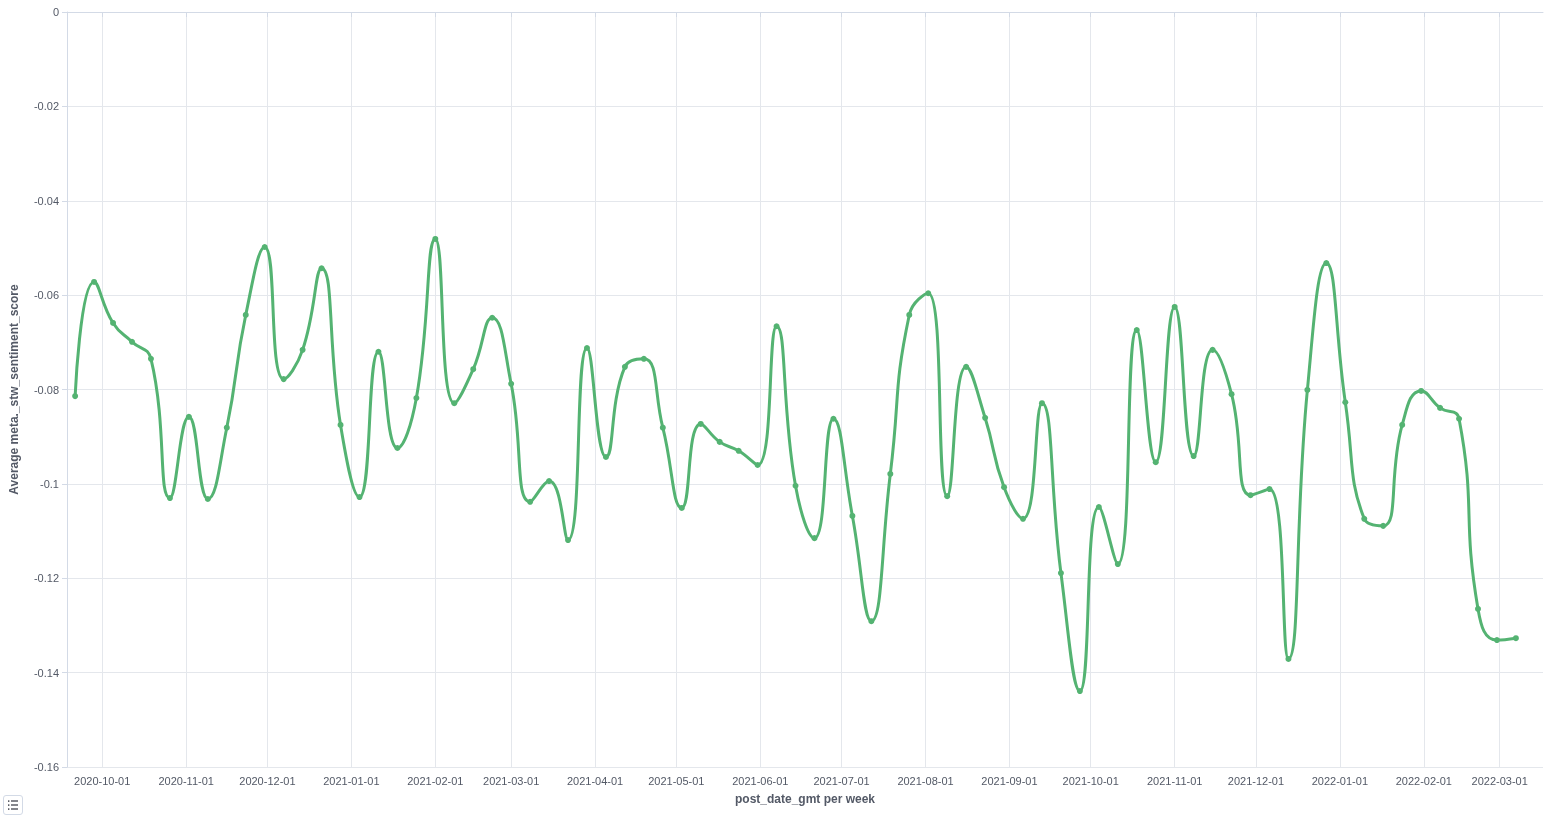 The height and width of the screenshot is (818, 1547). I want to click on x-tick-label: 2021-07-01, so click(841, 780).